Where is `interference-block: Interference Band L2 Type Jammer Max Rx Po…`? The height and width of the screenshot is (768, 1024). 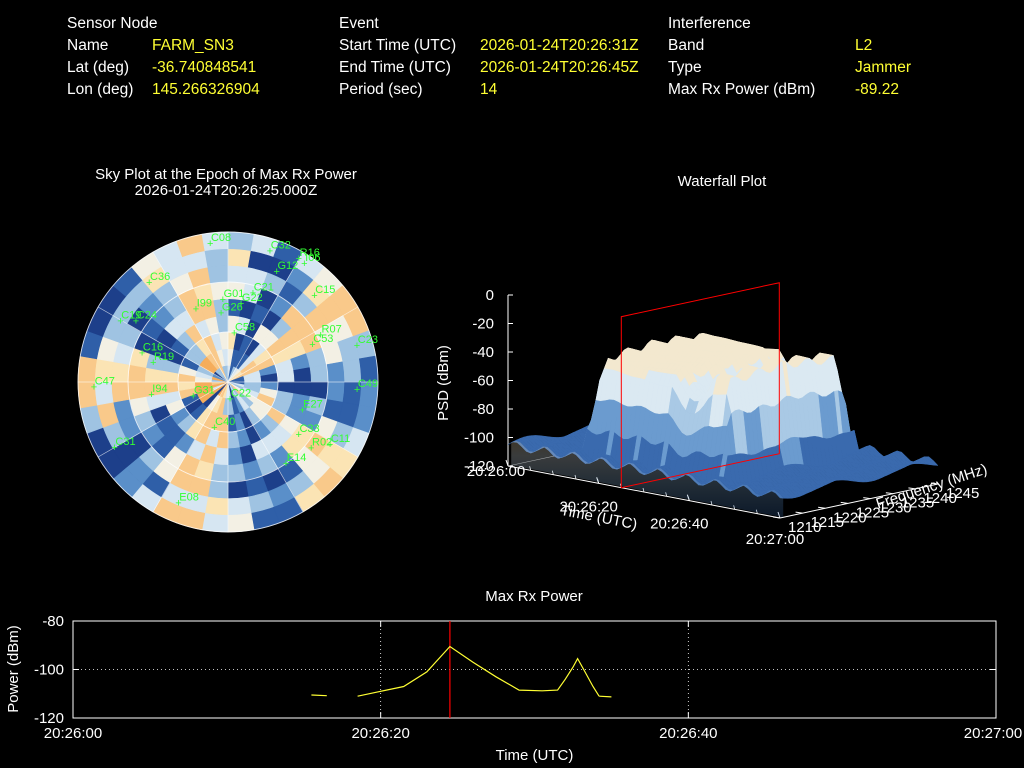
interference-block: Interference Band L2 Type Jammer Max Rx Po… is located at coordinates (789, 57).